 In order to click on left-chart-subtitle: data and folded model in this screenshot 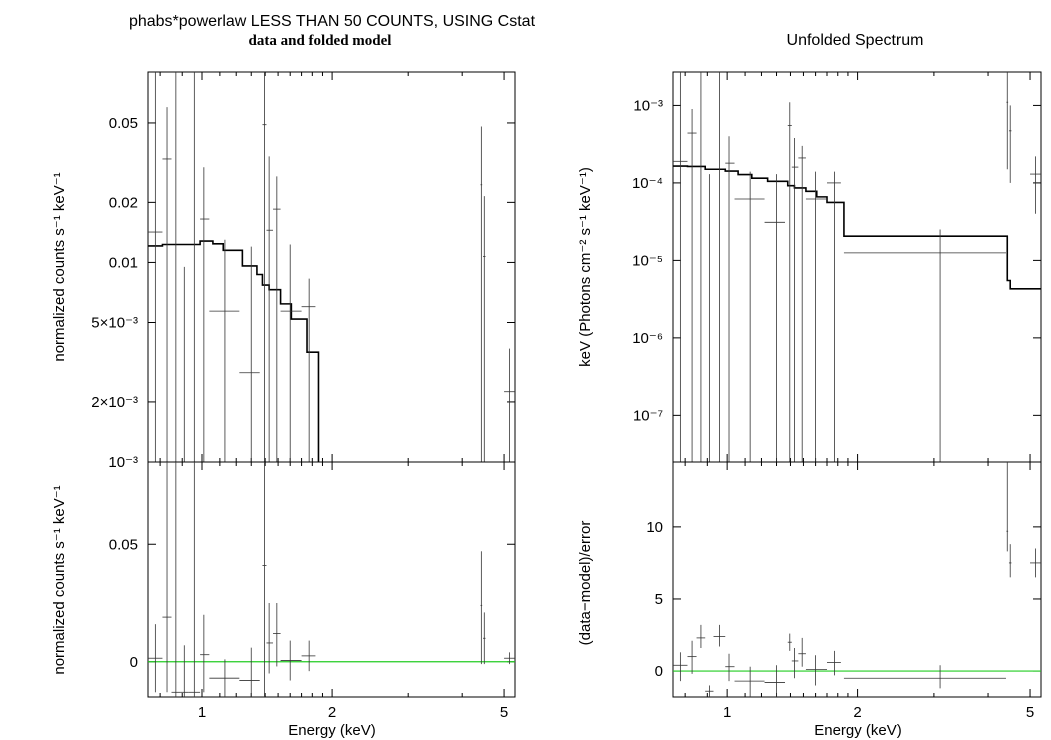, I will do `click(320, 41)`.